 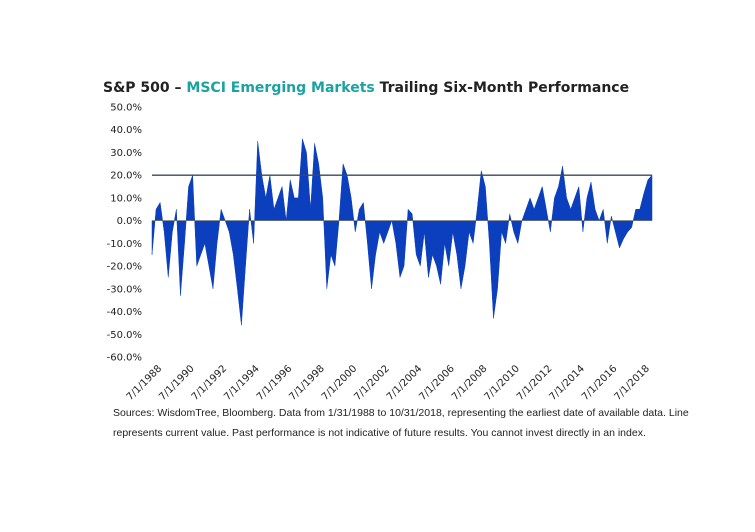 I want to click on y-tick-label: -40.0%, so click(x=124, y=312).